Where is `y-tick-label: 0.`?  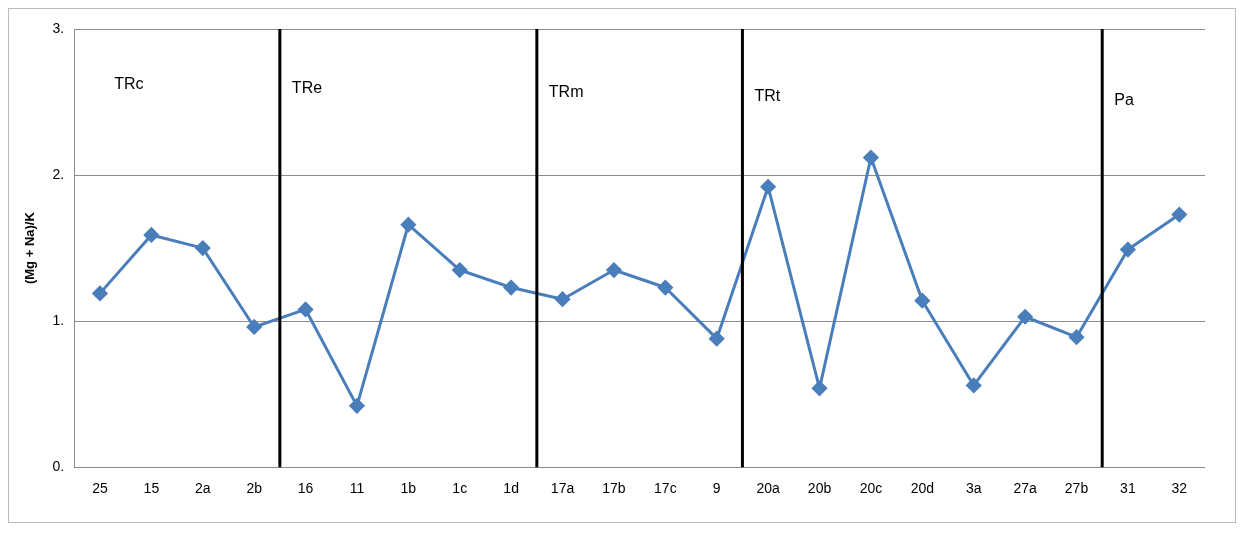 y-tick-label: 0. is located at coordinates (58, 466).